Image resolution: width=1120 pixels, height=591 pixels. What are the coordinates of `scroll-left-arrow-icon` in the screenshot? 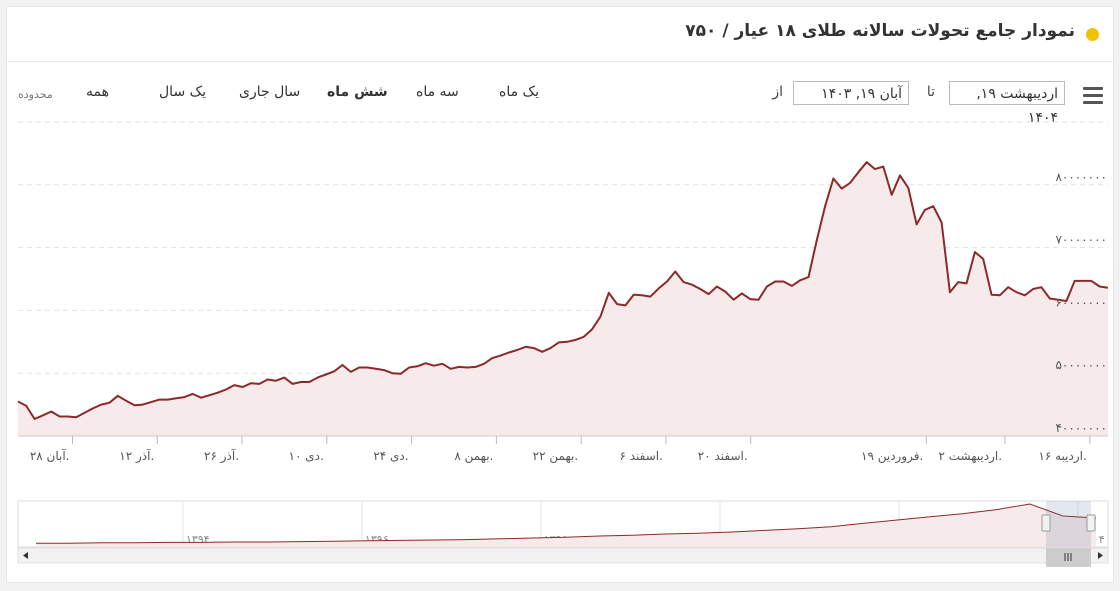 It's located at (25, 555).